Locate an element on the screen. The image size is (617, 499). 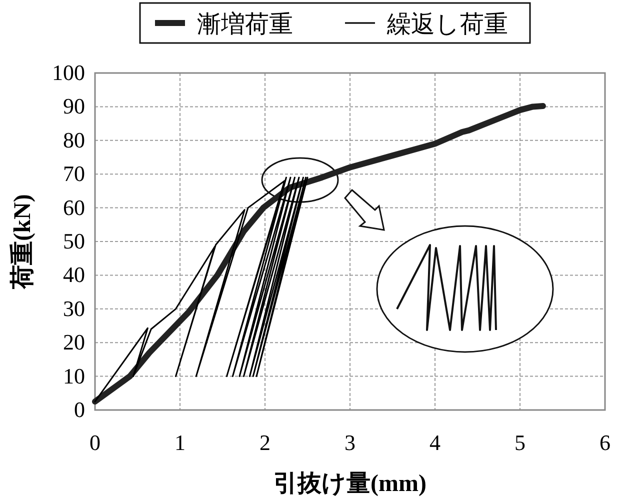
legend-label: 繰返し荷重 is located at coordinates (447, 24).